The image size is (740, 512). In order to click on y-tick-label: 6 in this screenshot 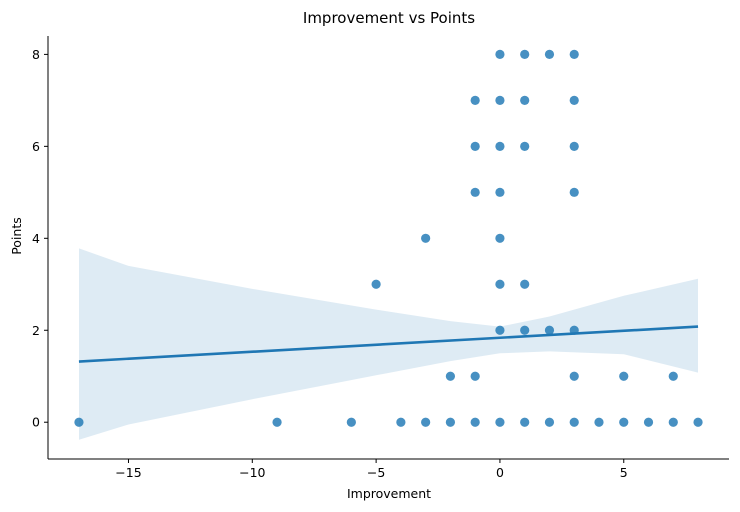, I will do `click(36, 146)`.